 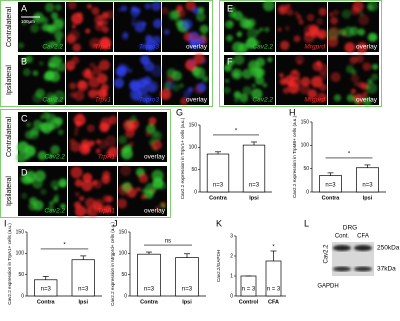 I want to click on panel-letter: A, so click(x=24, y=8).